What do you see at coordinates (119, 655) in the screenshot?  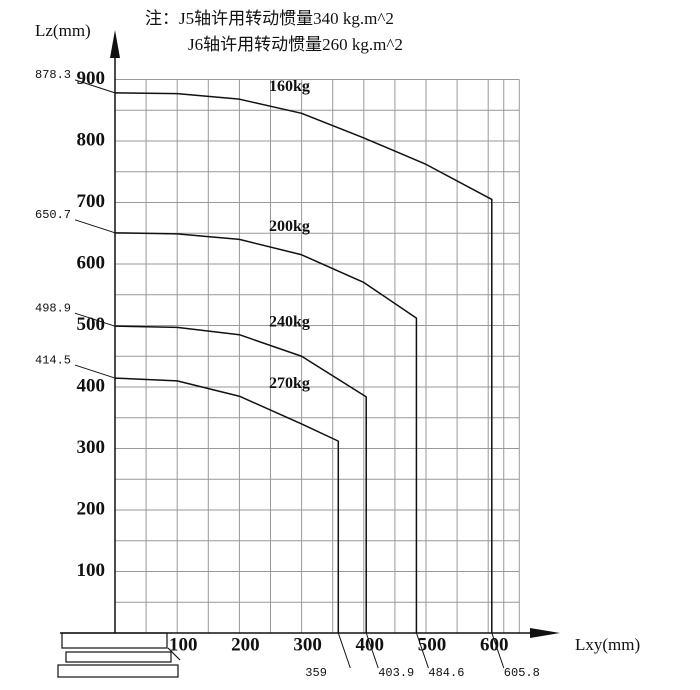 I see `robot-base` at bounding box center [119, 655].